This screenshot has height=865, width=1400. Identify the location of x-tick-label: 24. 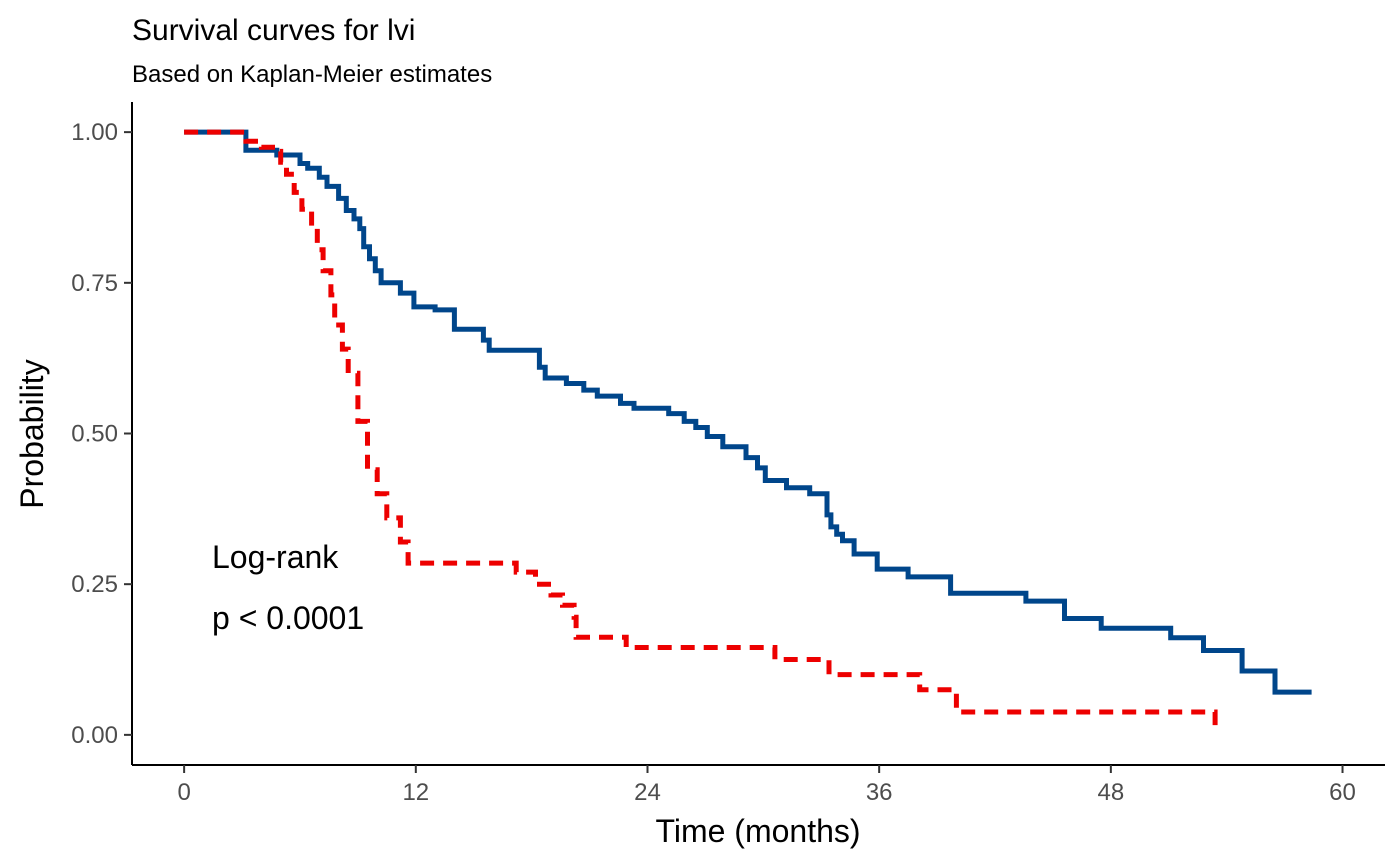
(647, 792).